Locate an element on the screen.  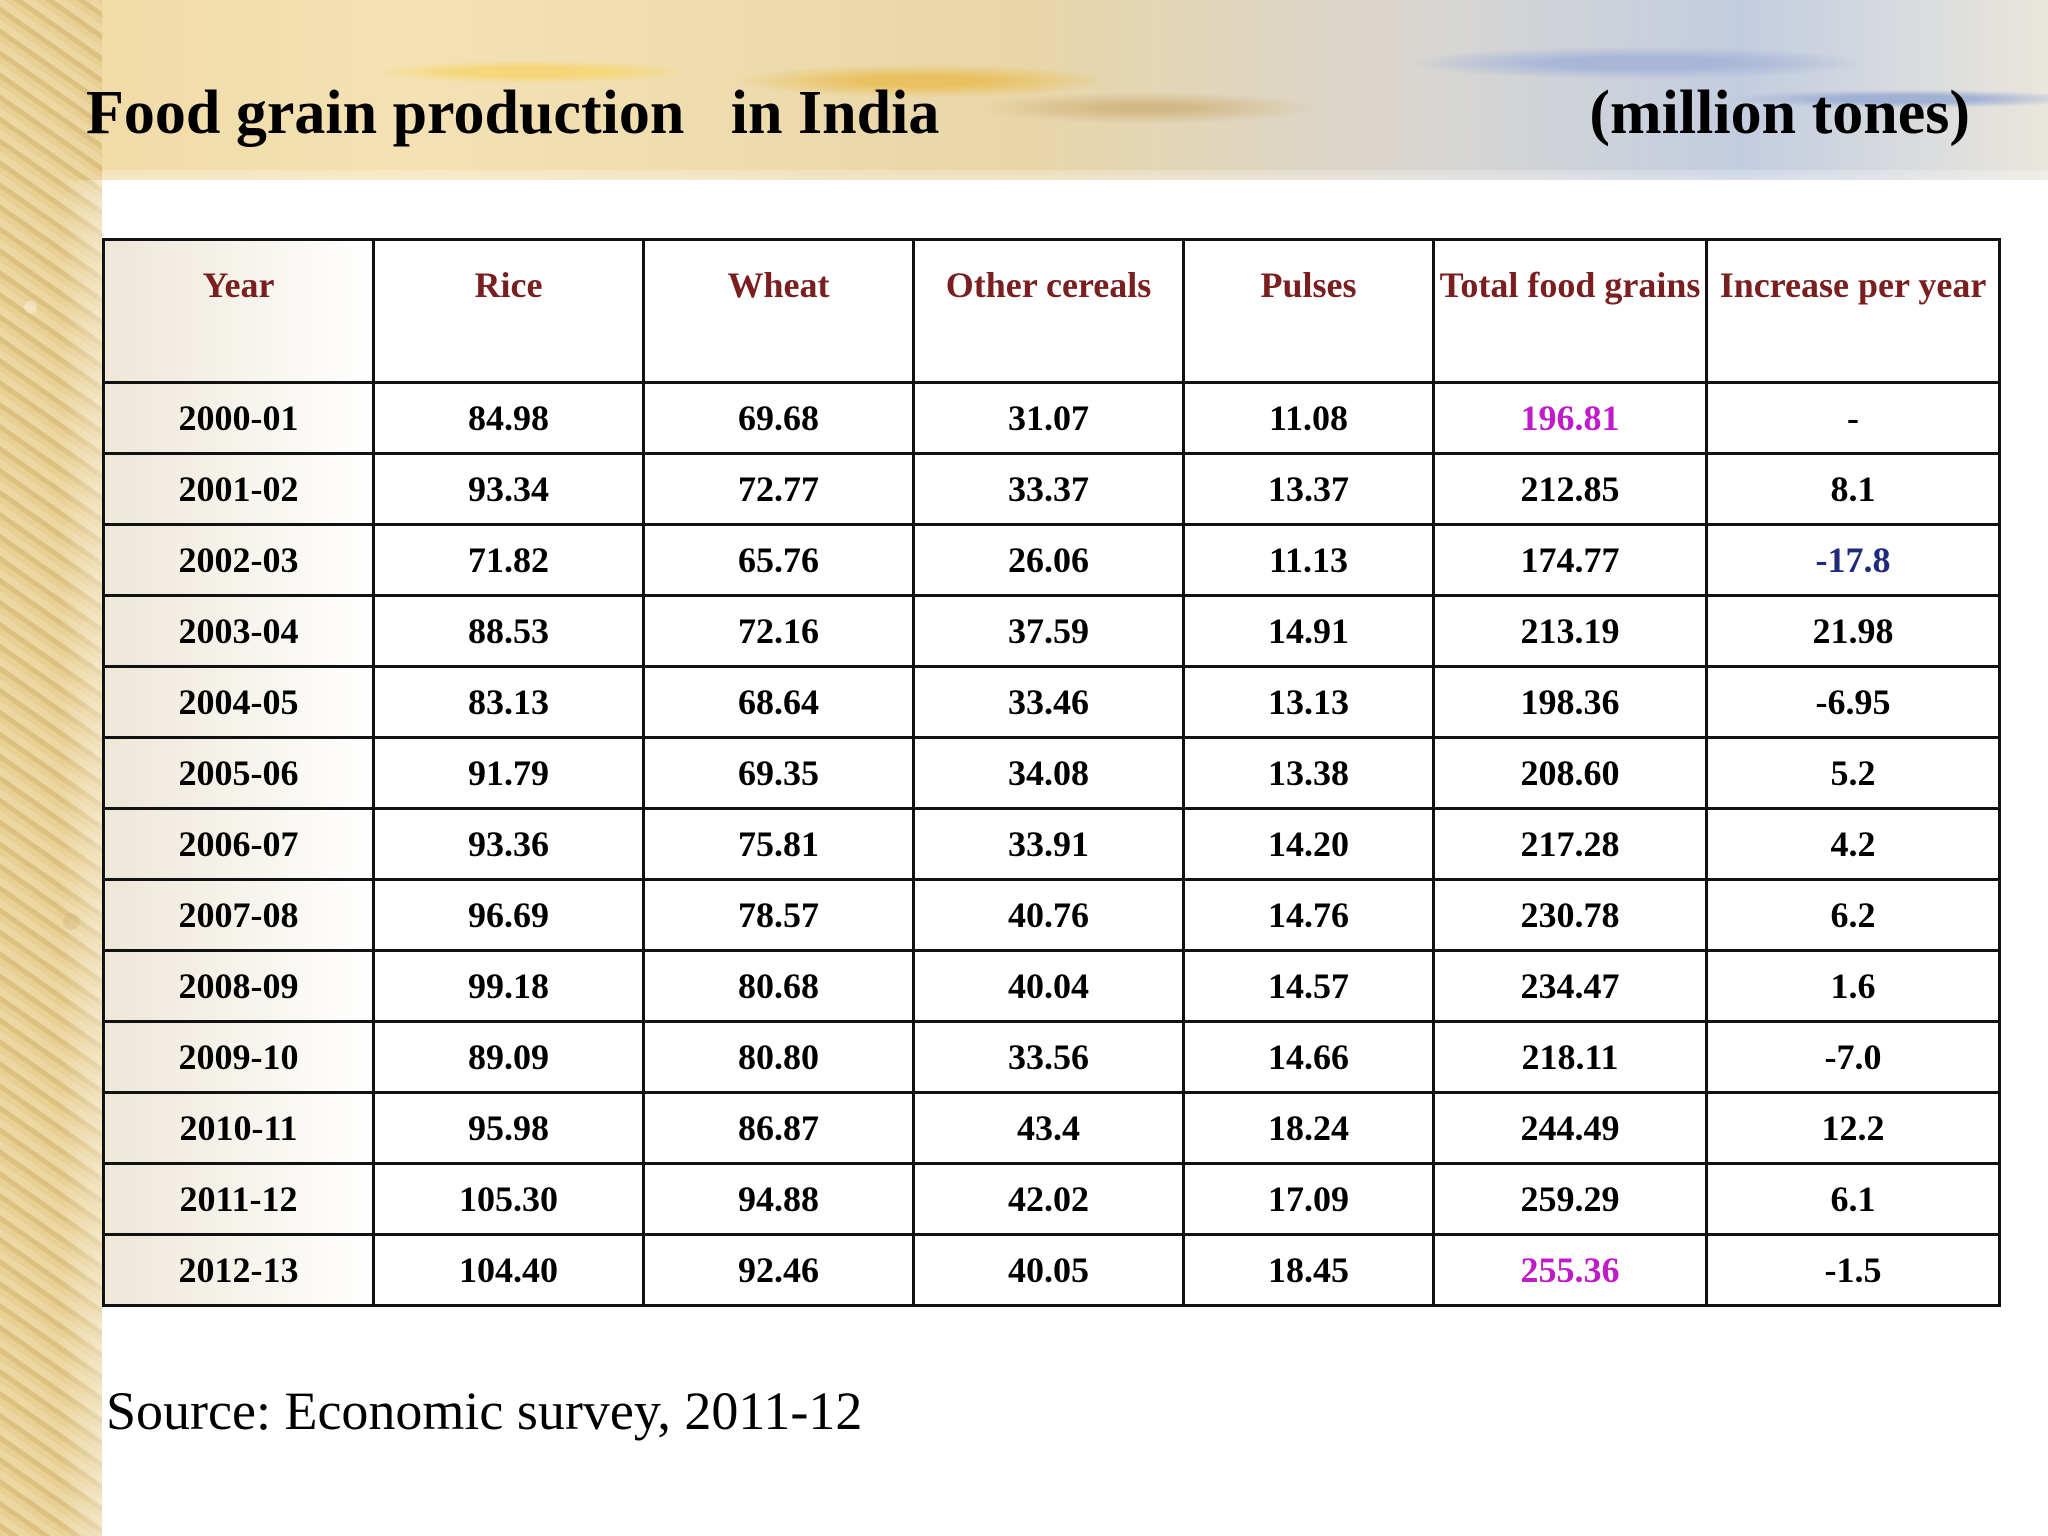
cell-pulses: 18.45 is located at coordinates (1308, 1270).